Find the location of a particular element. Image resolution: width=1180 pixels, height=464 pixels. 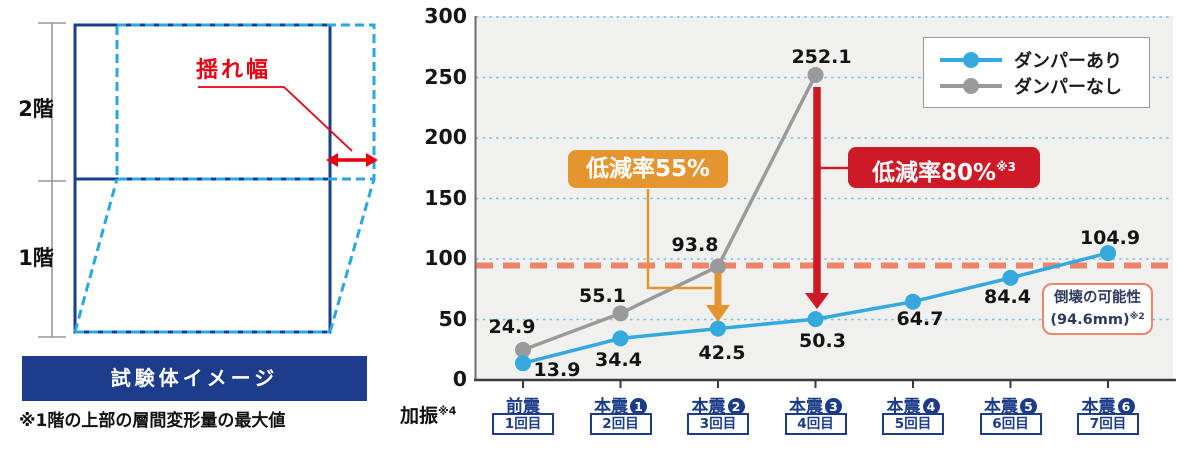

collapse-risk-line1: 倒壊の可能性 is located at coordinates (1097, 297).